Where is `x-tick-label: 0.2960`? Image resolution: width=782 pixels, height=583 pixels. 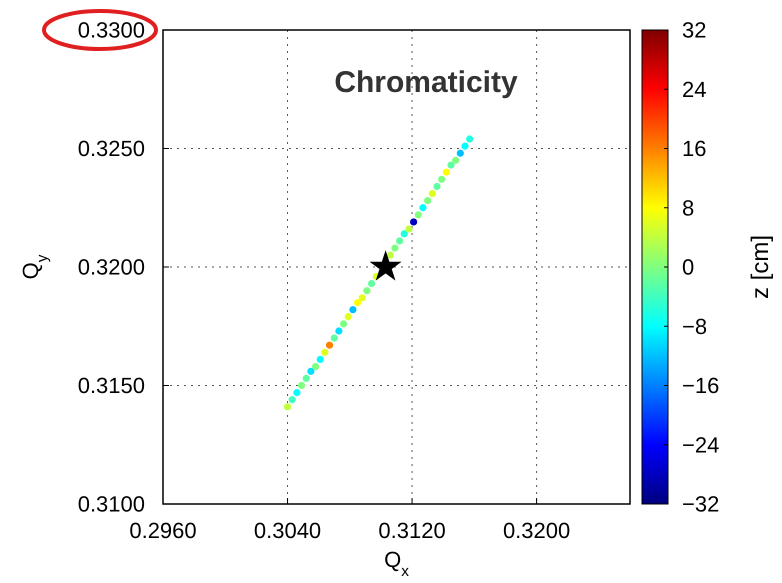 x-tick-label: 0.2960 is located at coordinates (163, 530).